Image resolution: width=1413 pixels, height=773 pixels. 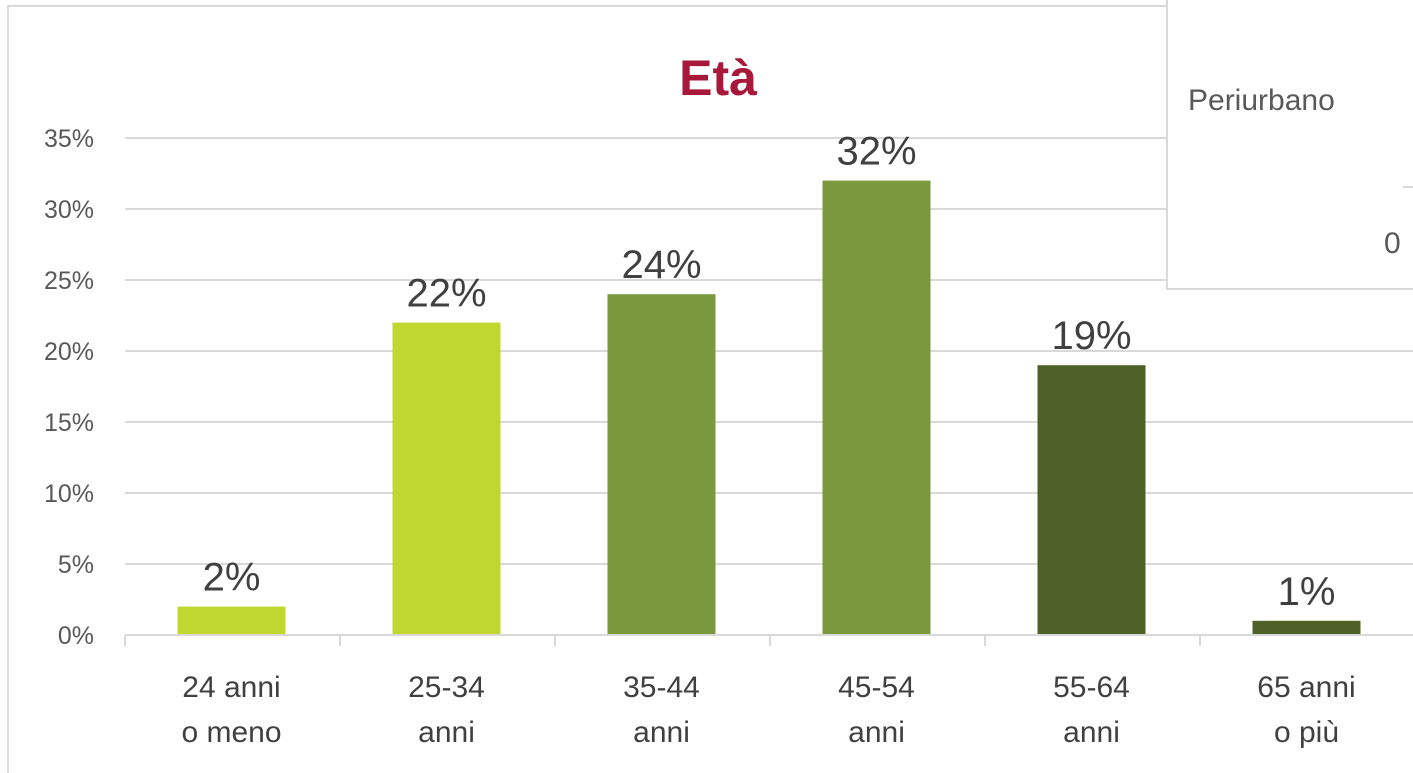 What do you see at coordinates (1091, 687) in the screenshot?
I see `category-label: 55-64` at bounding box center [1091, 687].